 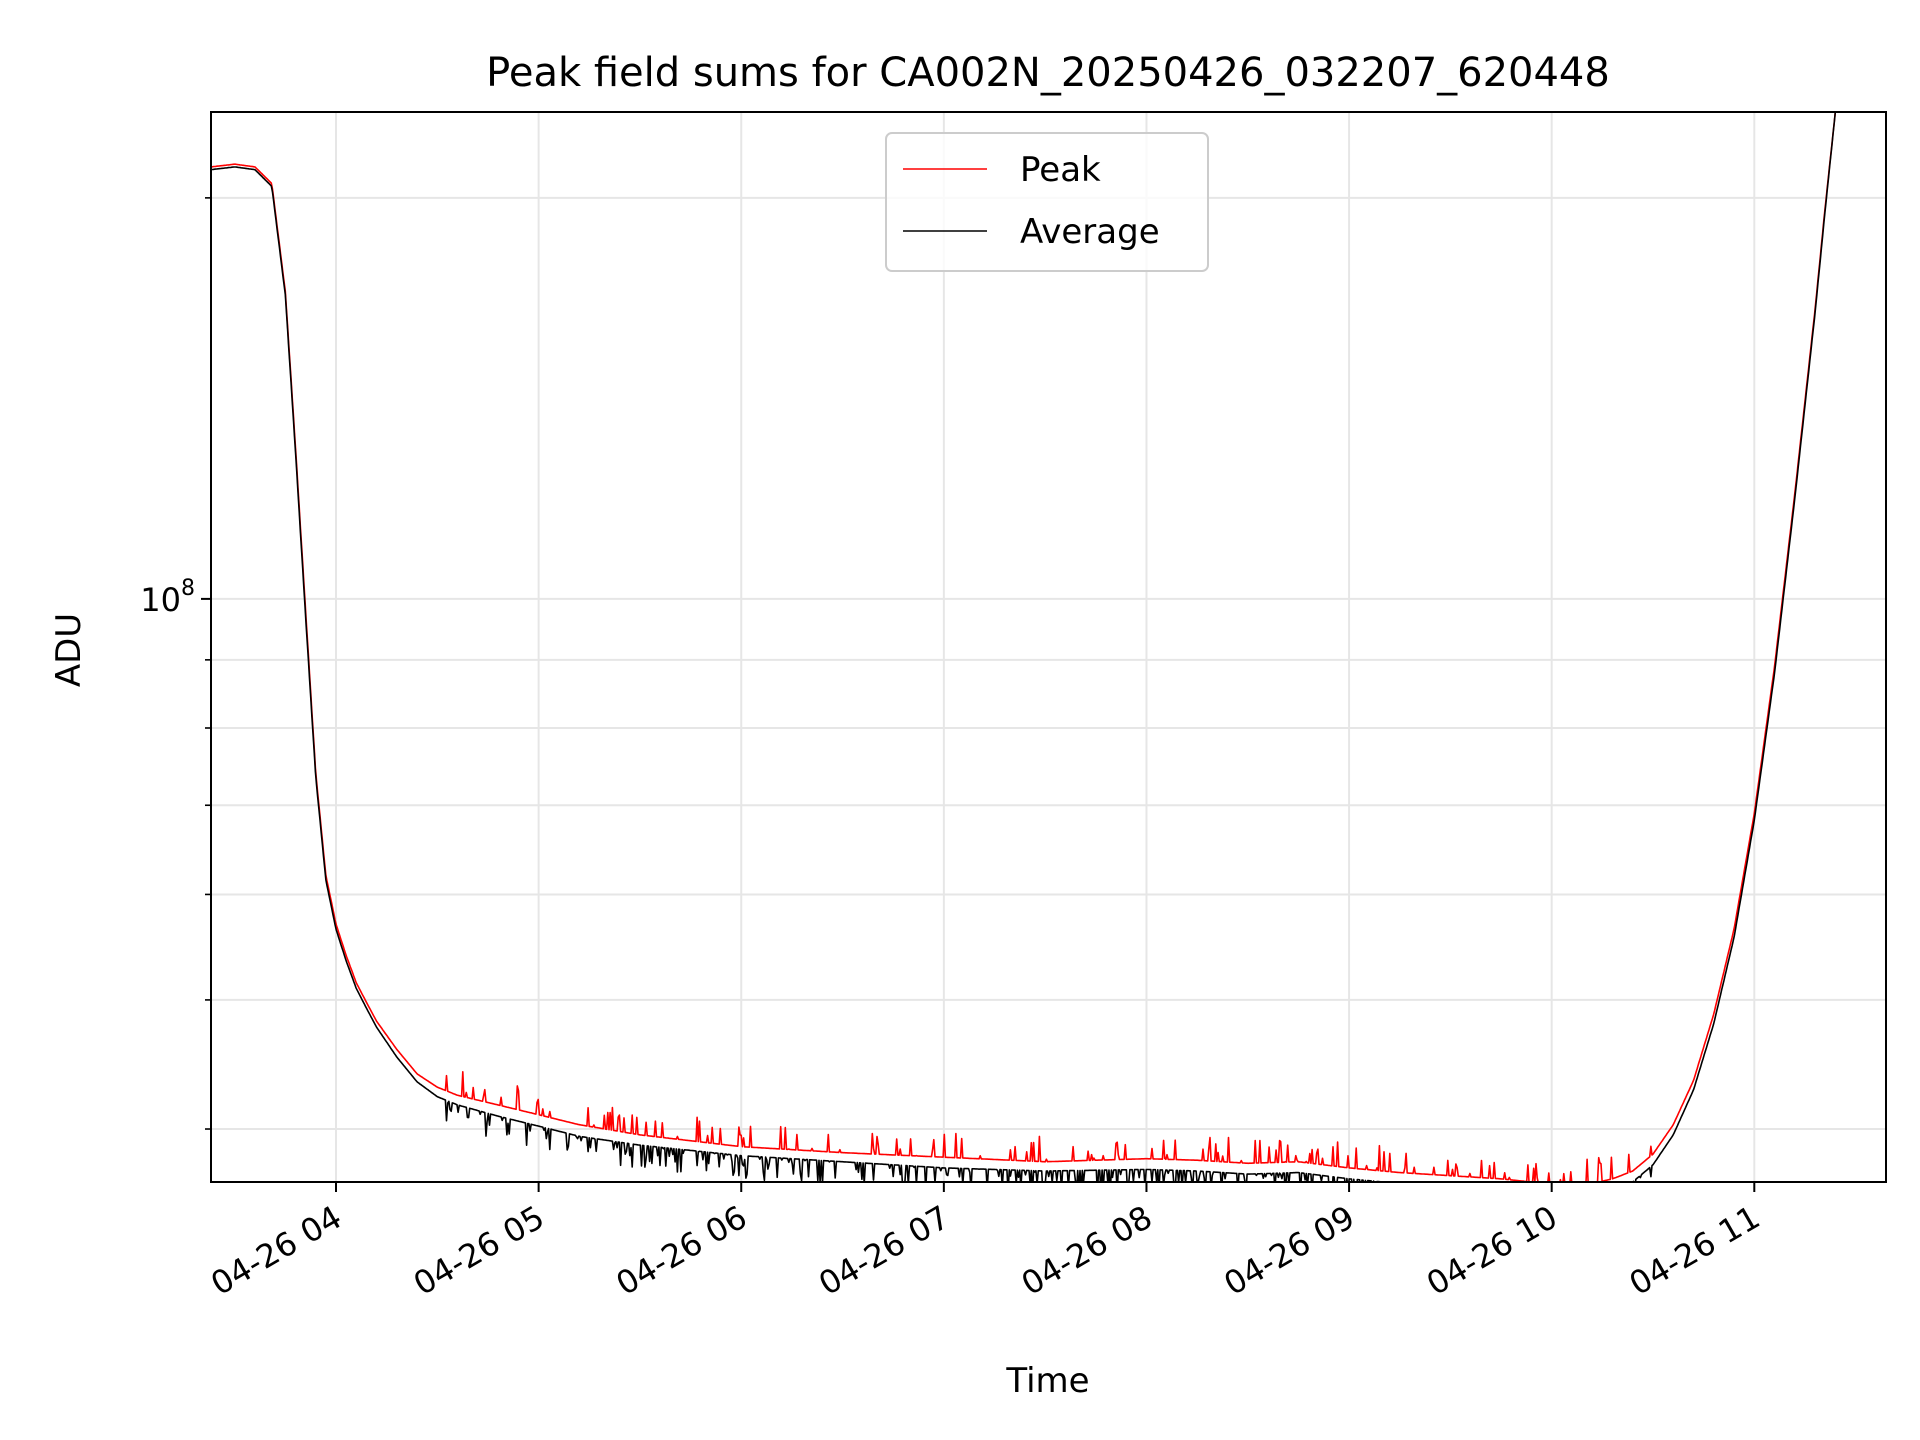 What do you see at coordinates (69, 650) in the screenshot?
I see `y-axis-label: ADU` at bounding box center [69, 650].